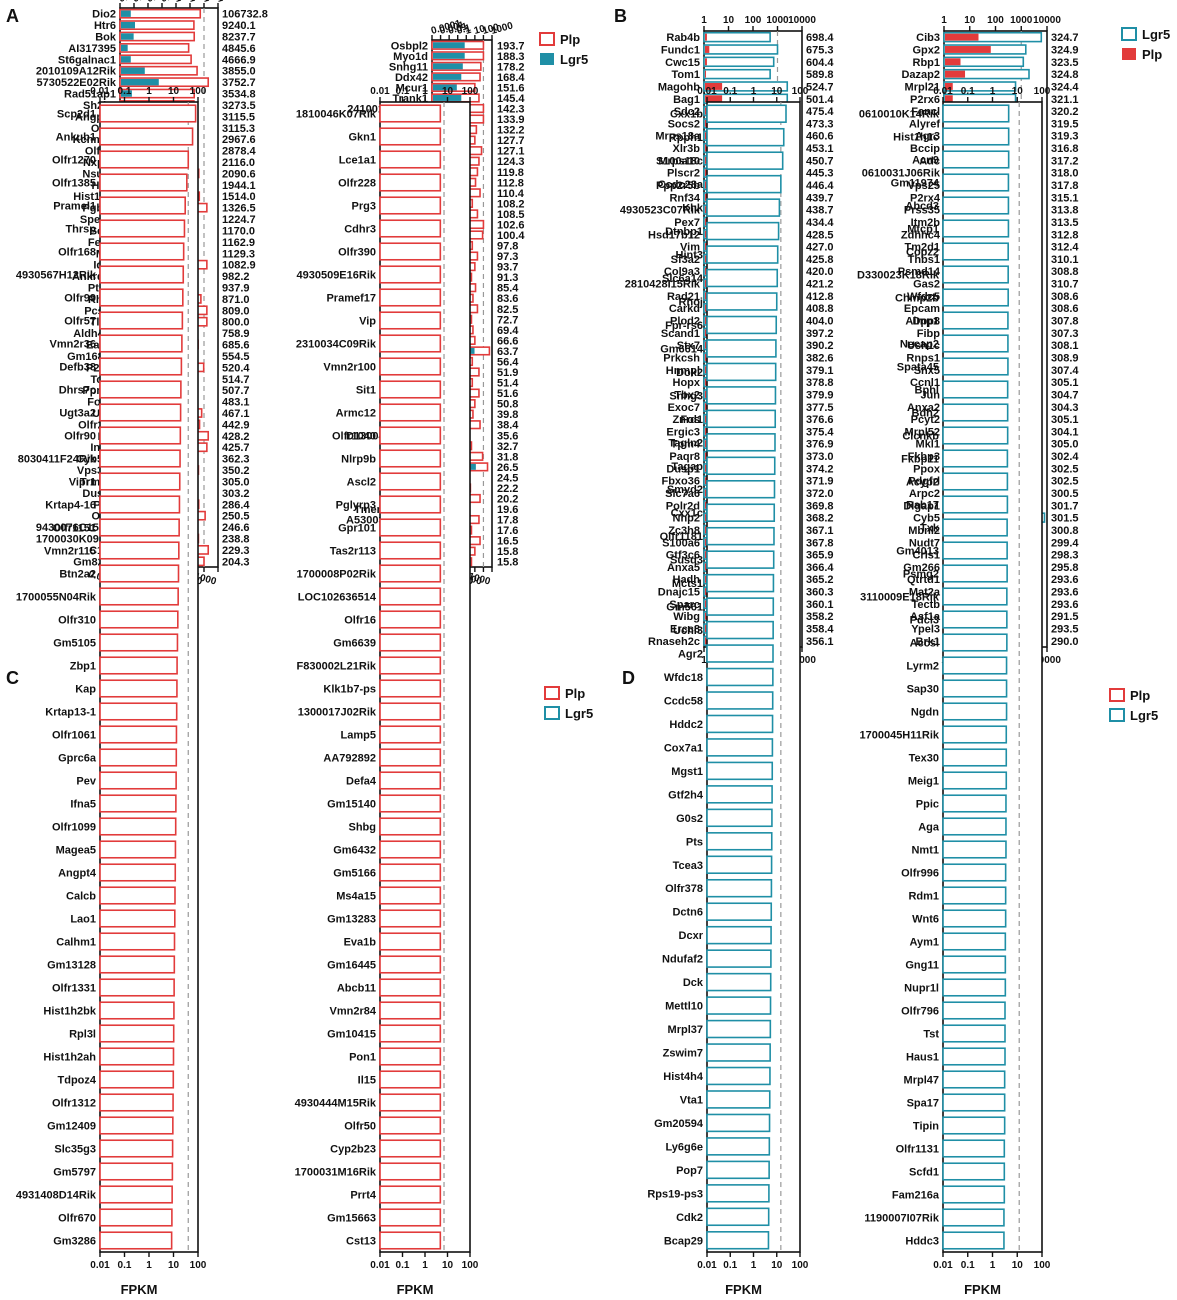  Describe the element at coordinates (684, 457) in the screenshot. I see `gene-label: Paqr8` at that location.